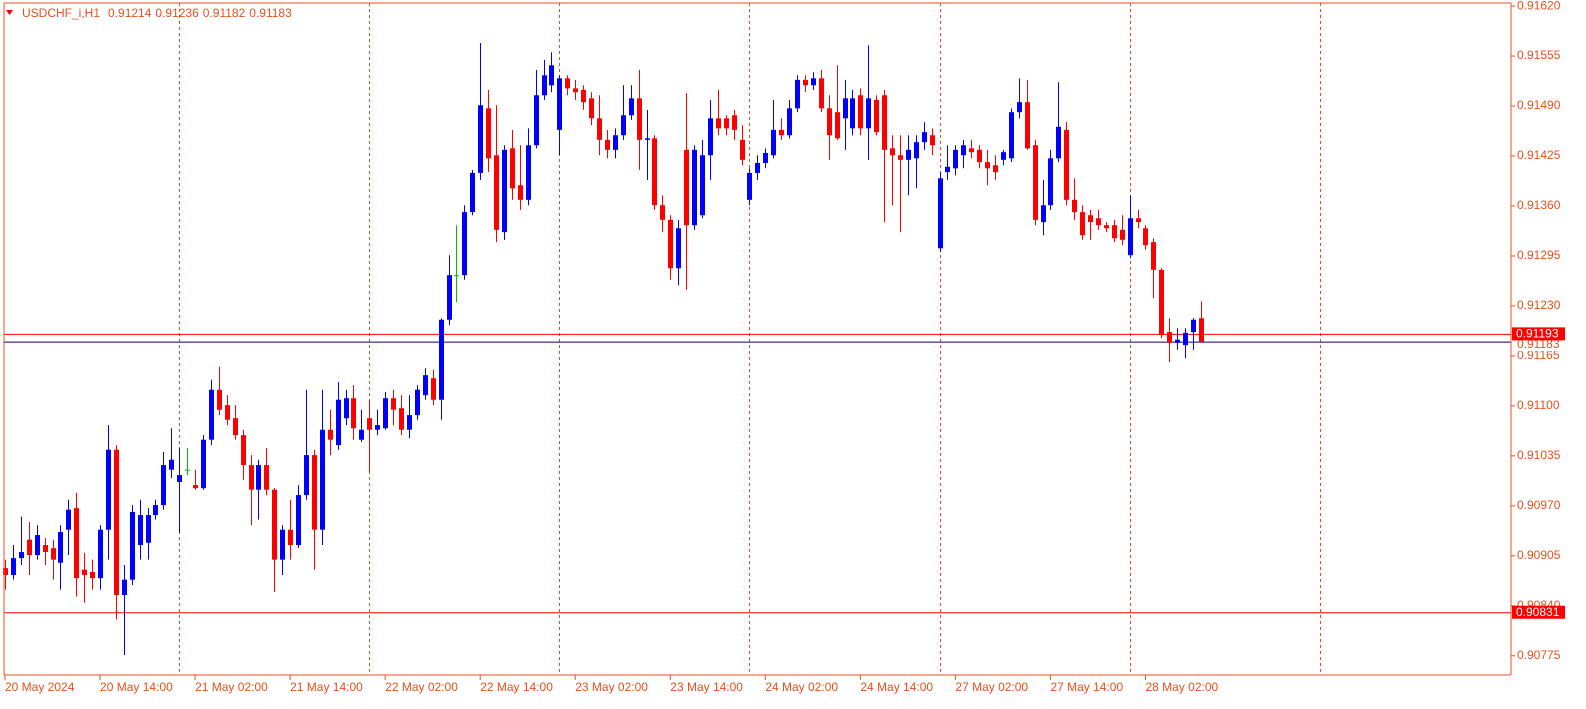 This screenshot has height=709, width=1586. I want to click on price-level-box, so click(1538, 612).